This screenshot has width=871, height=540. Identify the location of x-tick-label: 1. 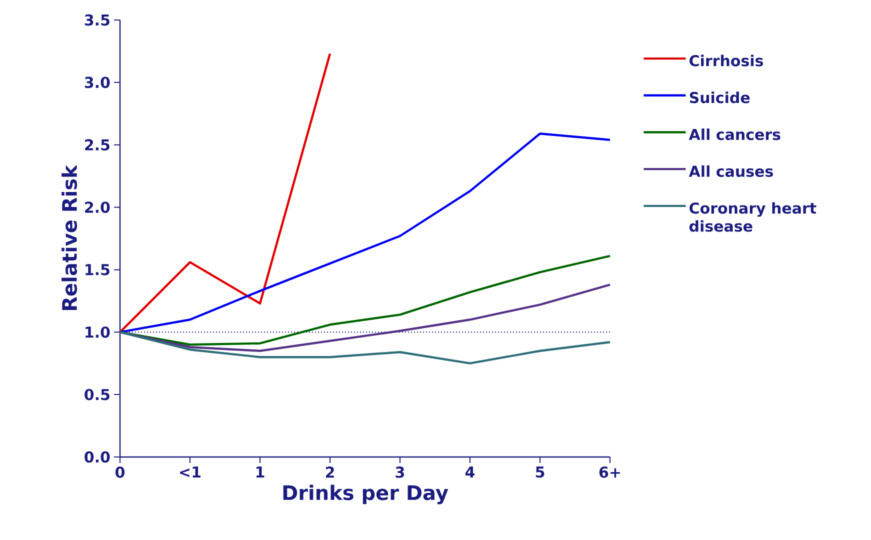
(260, 472).